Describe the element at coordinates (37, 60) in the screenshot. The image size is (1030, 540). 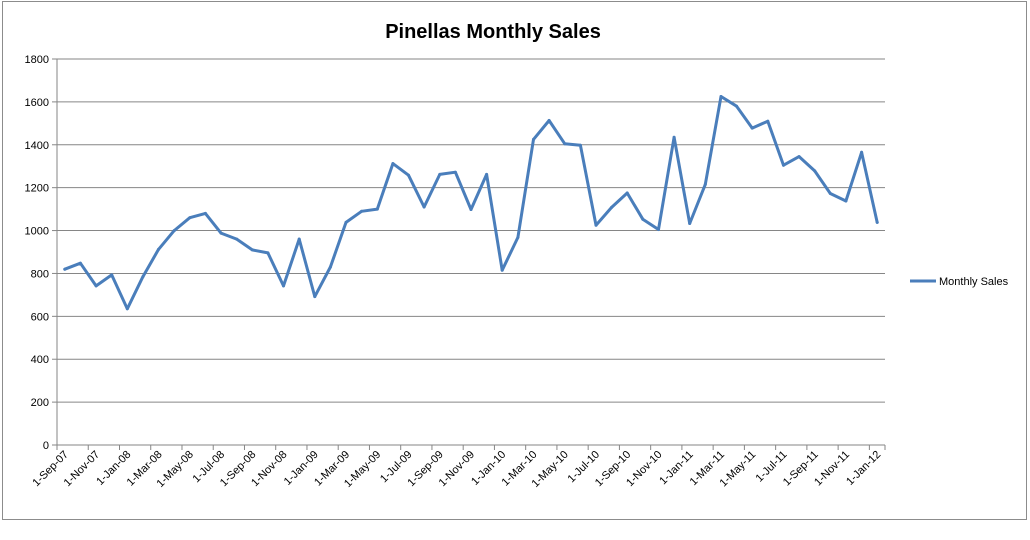
I see `y-tick-label-1800: 1800` at that location.